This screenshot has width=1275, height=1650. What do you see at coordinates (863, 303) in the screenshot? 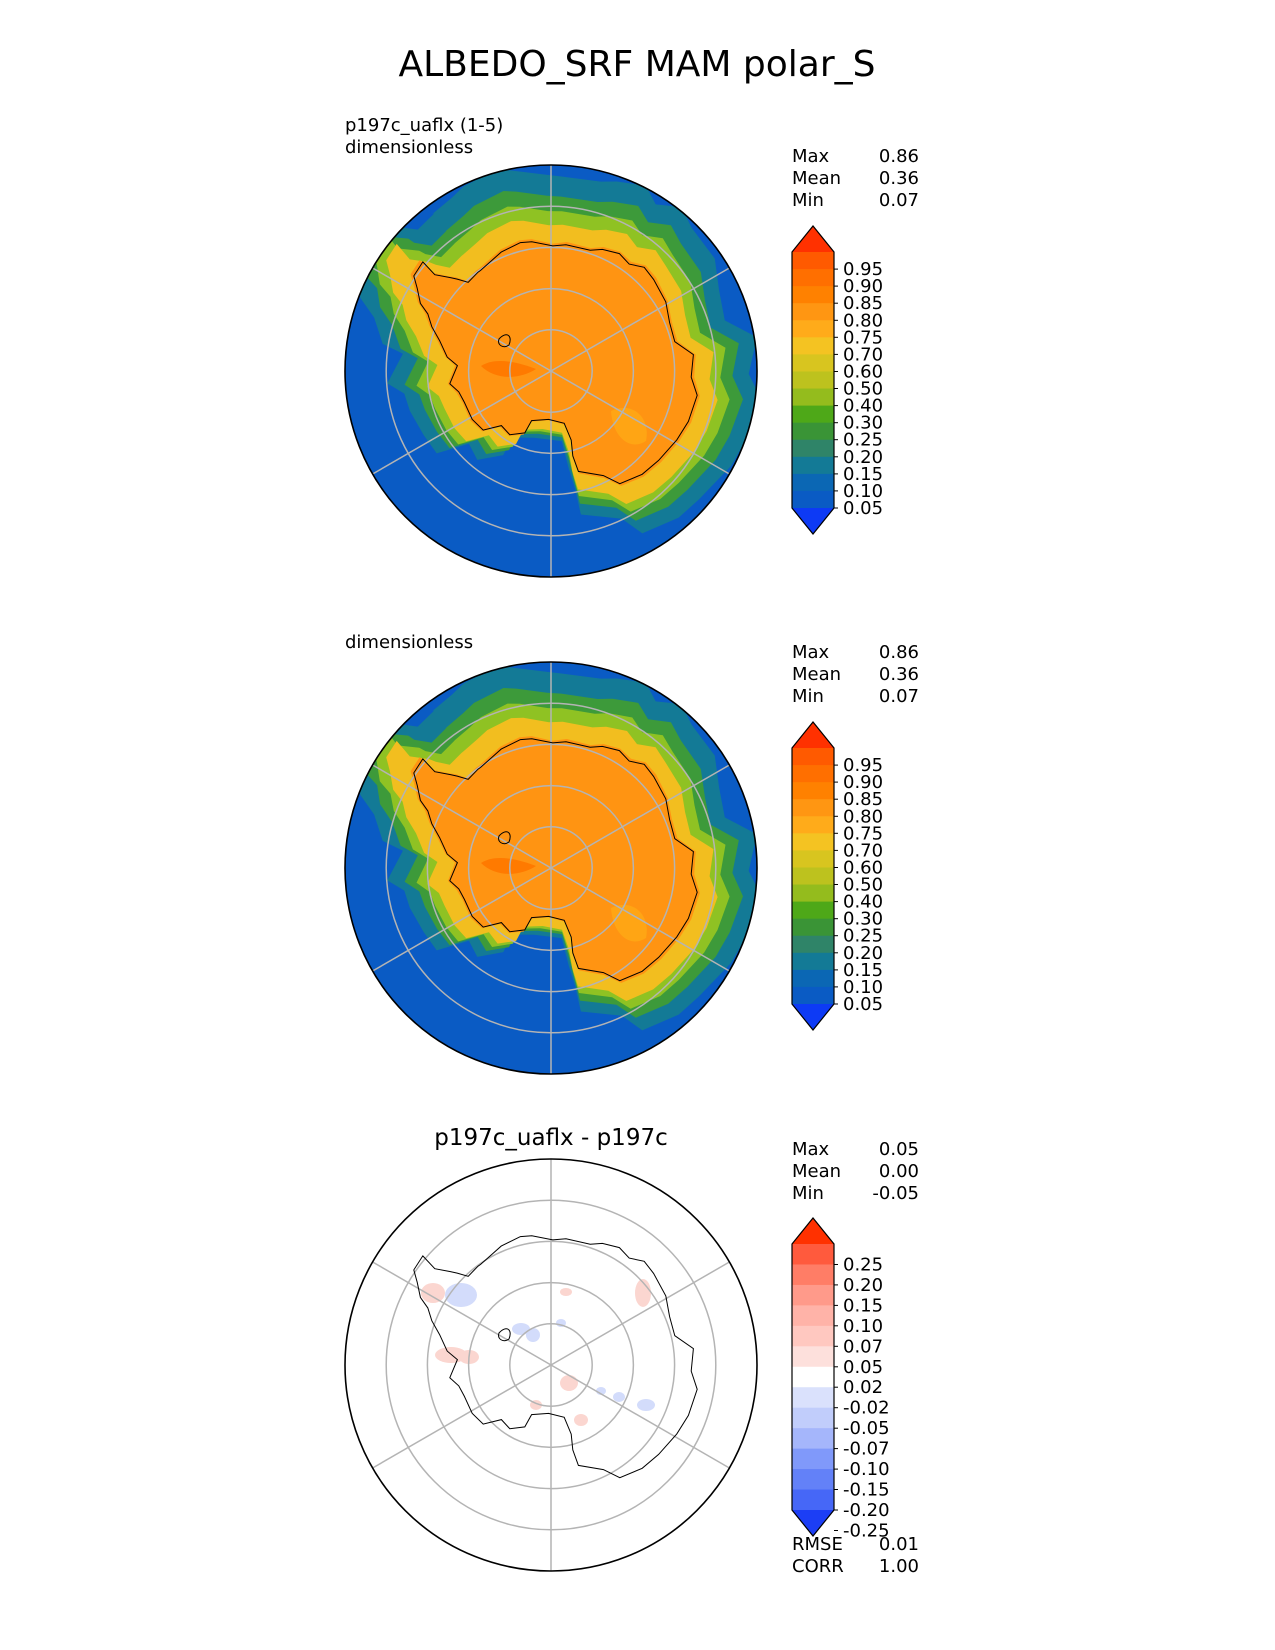
I see `colorbar-tick-label: 0.85` at bounding box center [863, 303].